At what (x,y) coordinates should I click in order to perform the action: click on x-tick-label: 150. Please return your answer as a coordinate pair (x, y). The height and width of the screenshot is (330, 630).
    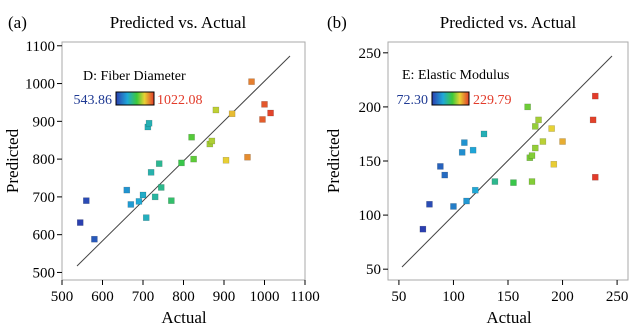
    Looking at the image, I should click on (508, 297).